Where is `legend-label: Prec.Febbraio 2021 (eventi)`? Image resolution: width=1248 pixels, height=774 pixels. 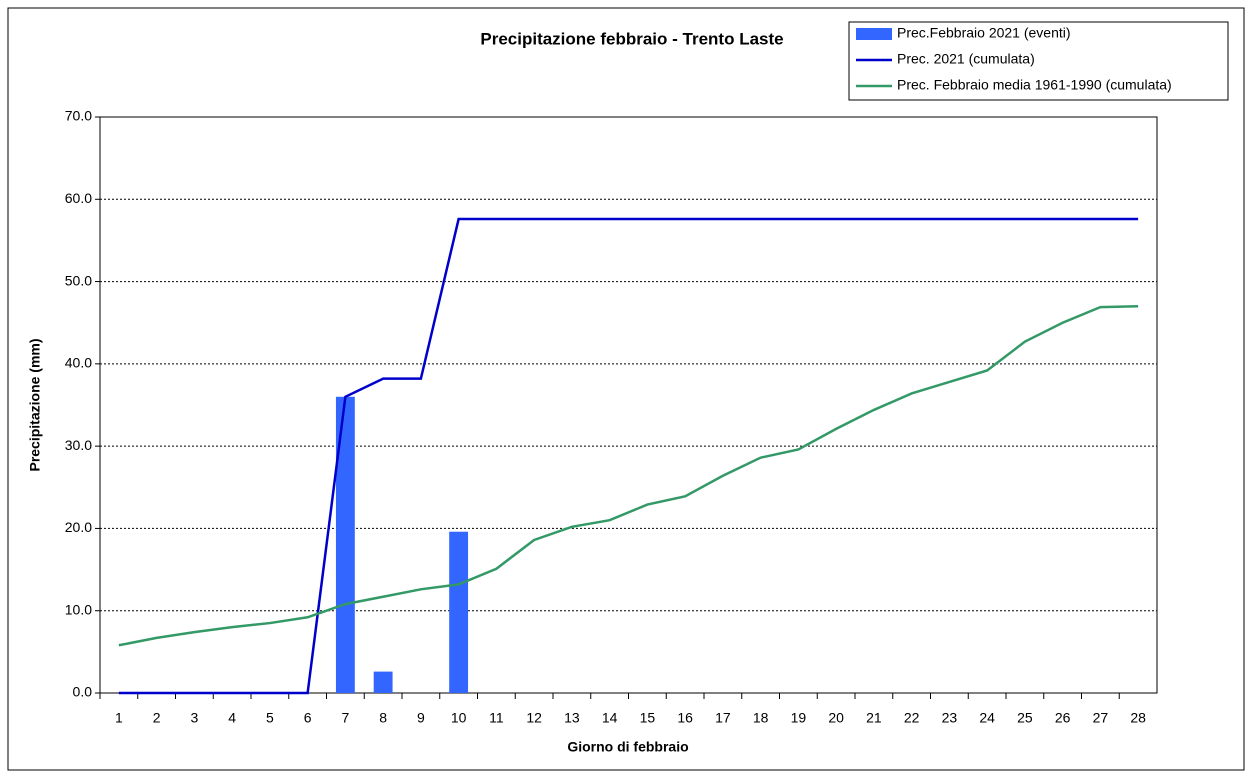 legend-label: Prec.Febbraio 2021 (eventi) is located at coordinates (984, 33).